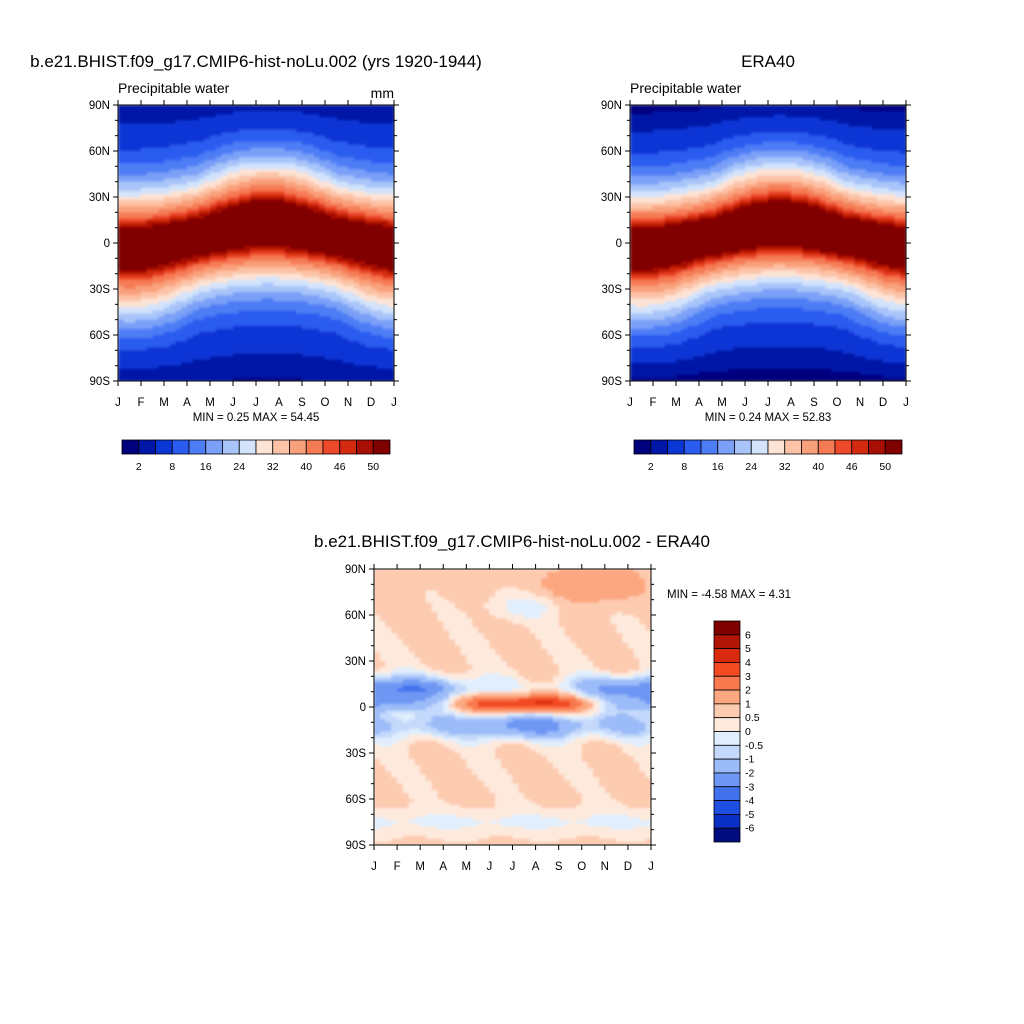 Image resolution: width=1024 pixels, height=1024 pixels. What do you see at coordinates (768, 456) in the screenshot?
I see `panel-era40-colorbar: 2 8 16 24 32 40 46 50` at bounding box center [768, 456].